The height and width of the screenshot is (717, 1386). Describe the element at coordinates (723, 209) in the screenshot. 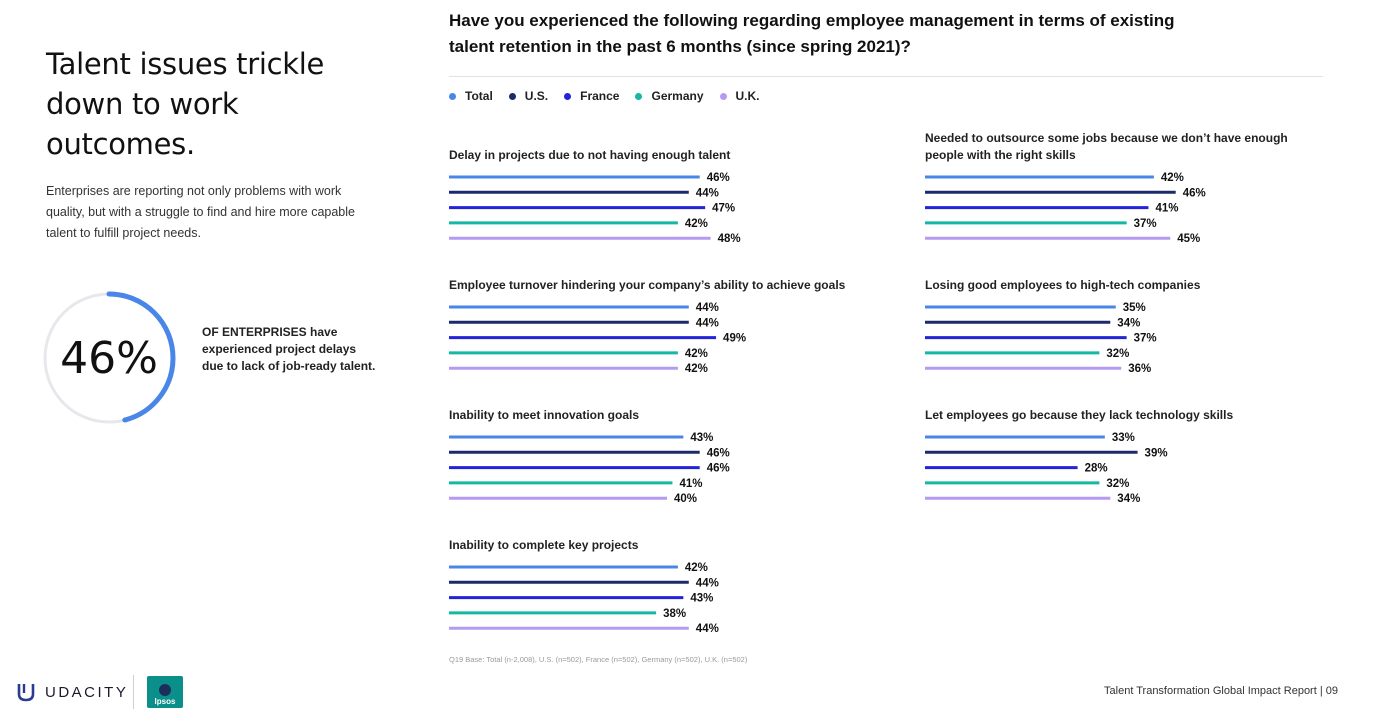

I see `bar-value-label: 47%` at that location.